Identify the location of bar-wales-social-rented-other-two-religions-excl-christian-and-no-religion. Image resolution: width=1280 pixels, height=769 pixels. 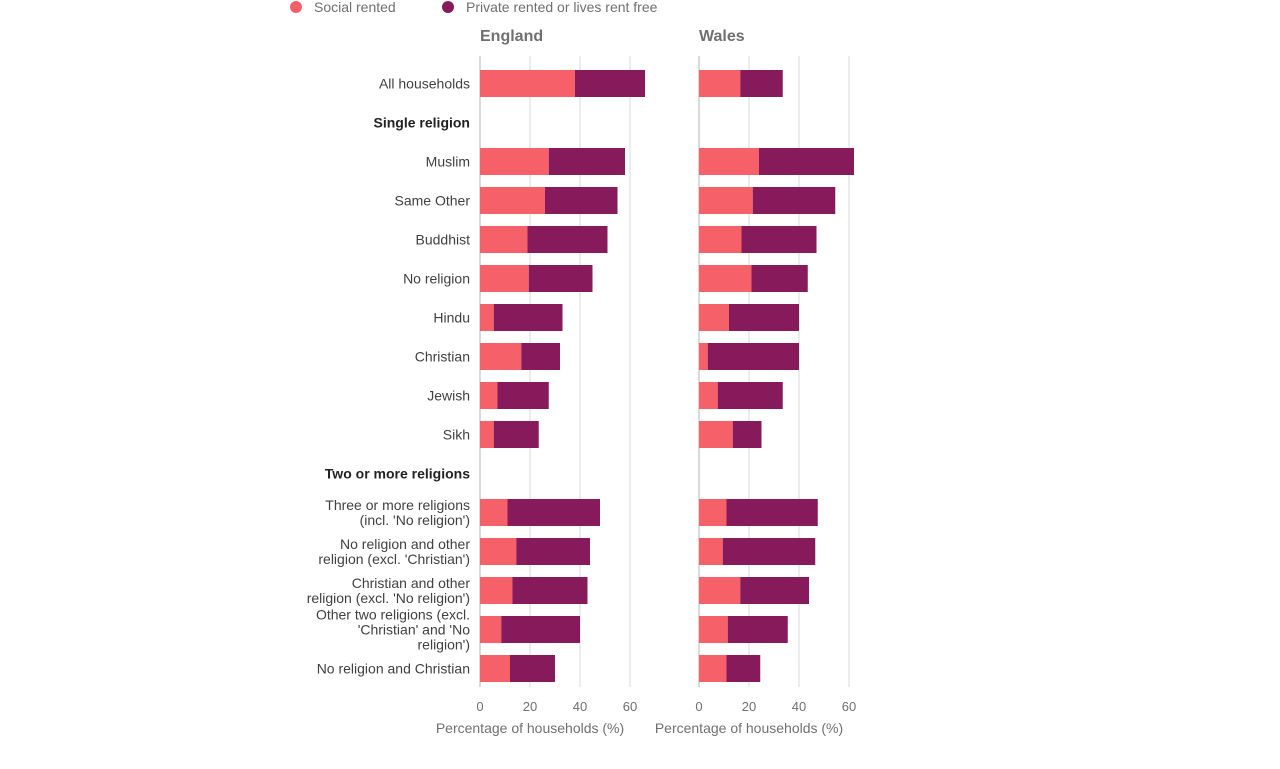
(713, 629).